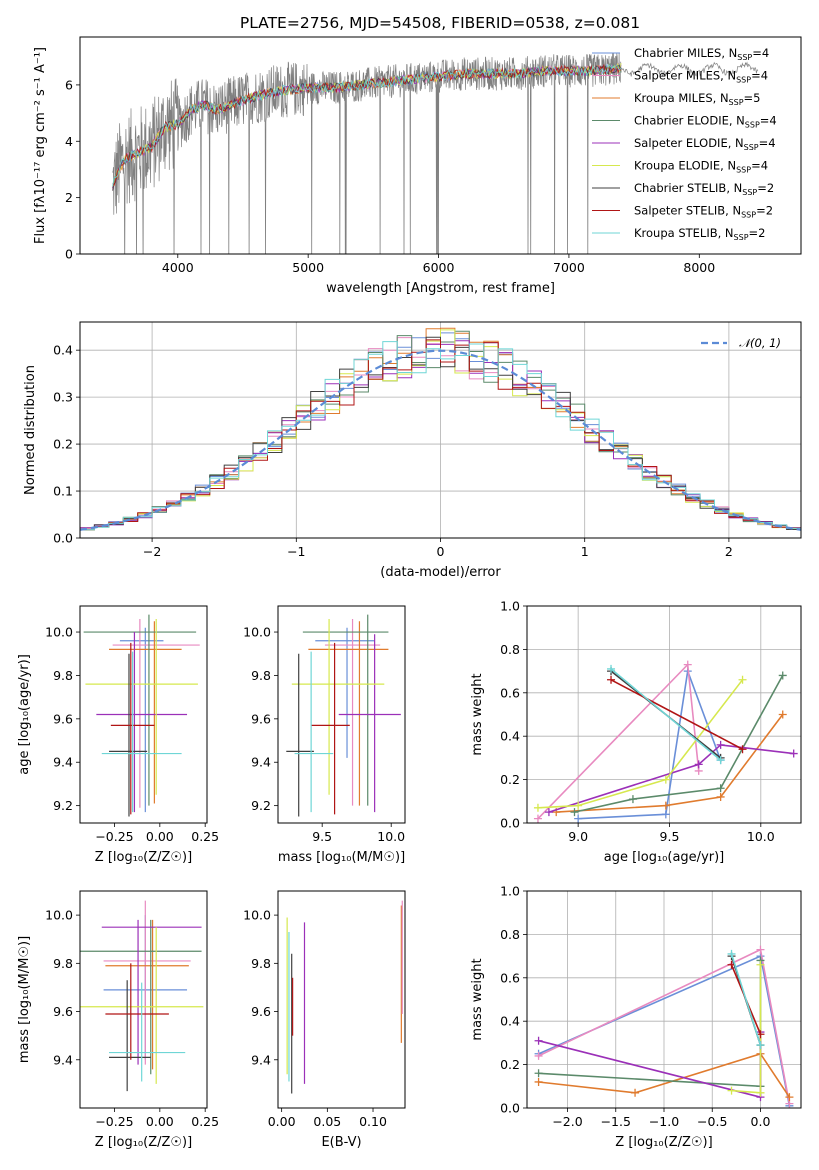 Image resolution: width=819 pixels, height=1170 pixels. What do you see at coordinates (296, 551) in the screenshot?
I see `x-tick-label: −1` at bounding box center [296, 551].